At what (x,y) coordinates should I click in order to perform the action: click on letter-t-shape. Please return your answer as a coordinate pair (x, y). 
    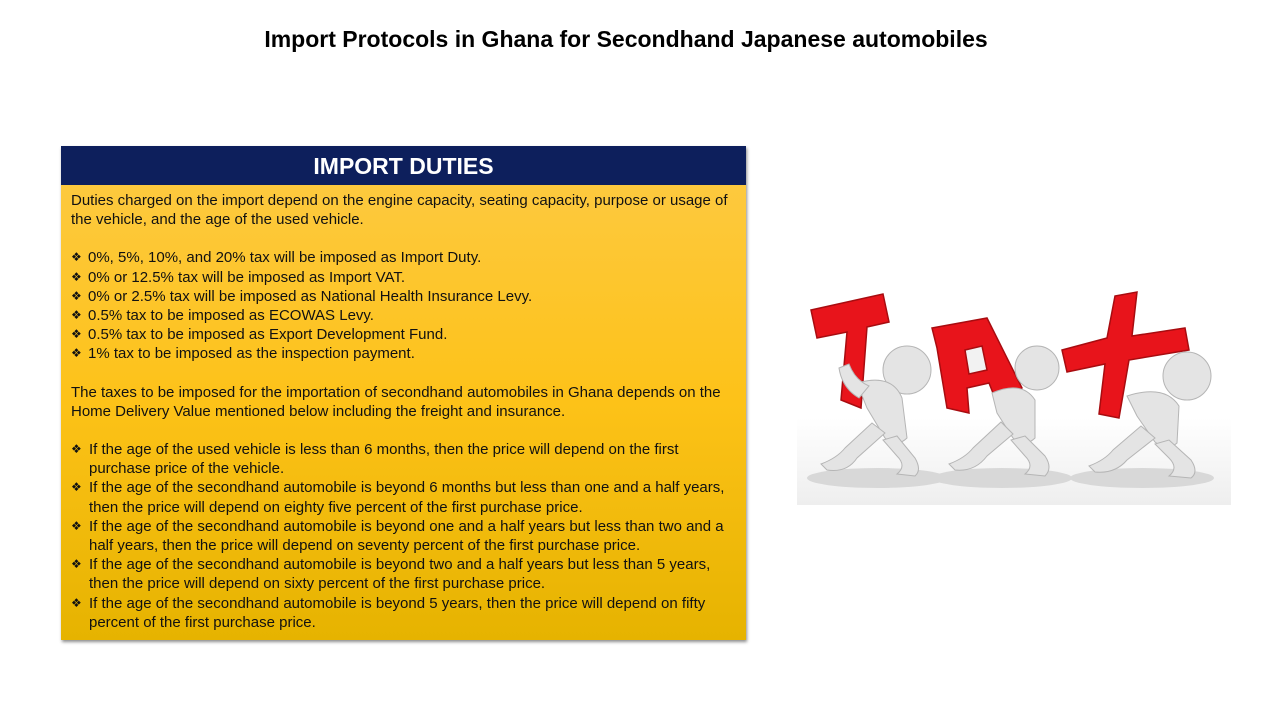
    Looking at the image, I should click on (850, 351).